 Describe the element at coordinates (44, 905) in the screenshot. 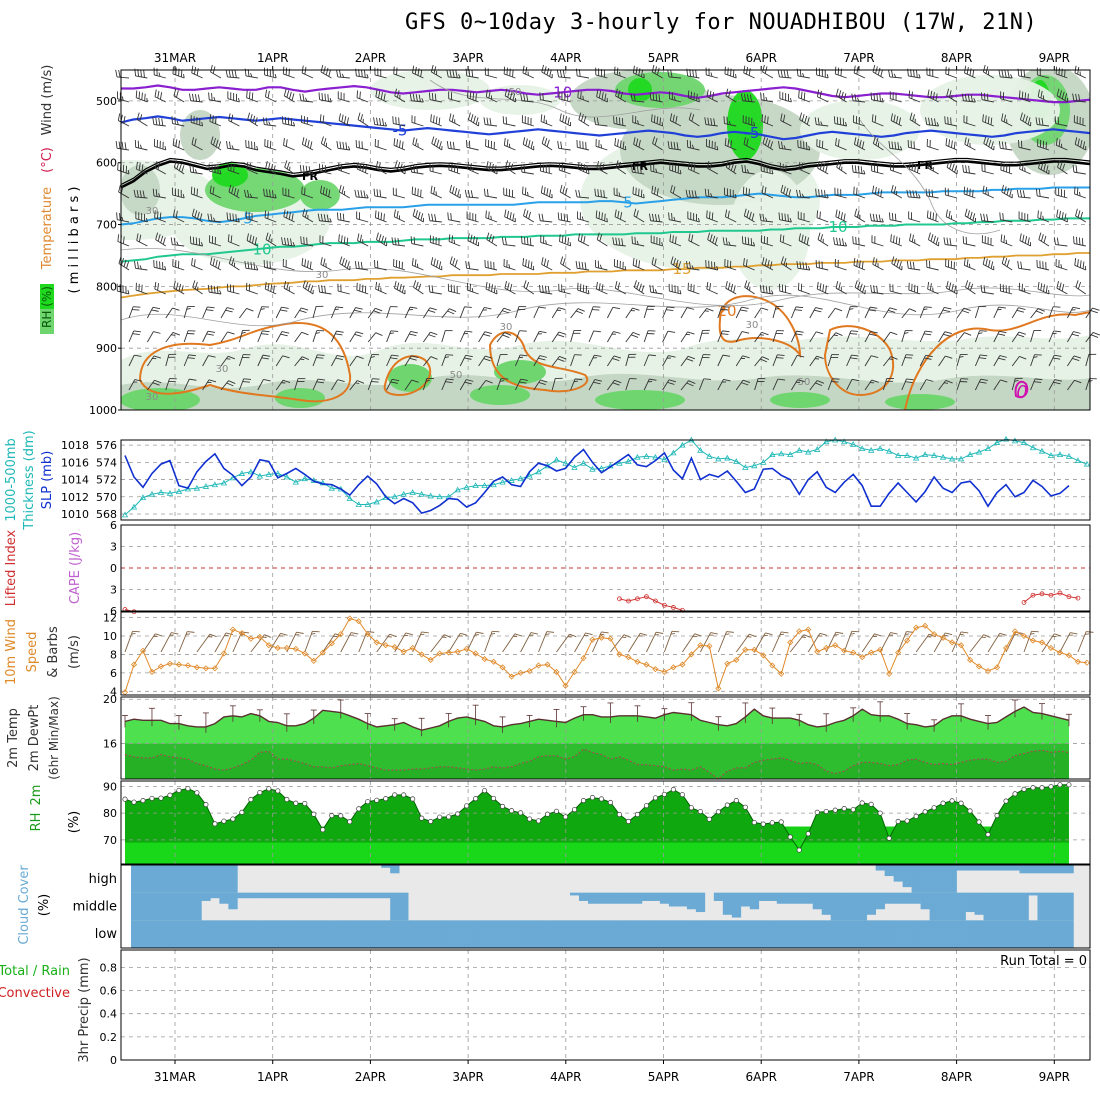

I see `cloud-unit-label: (%)` at that location.